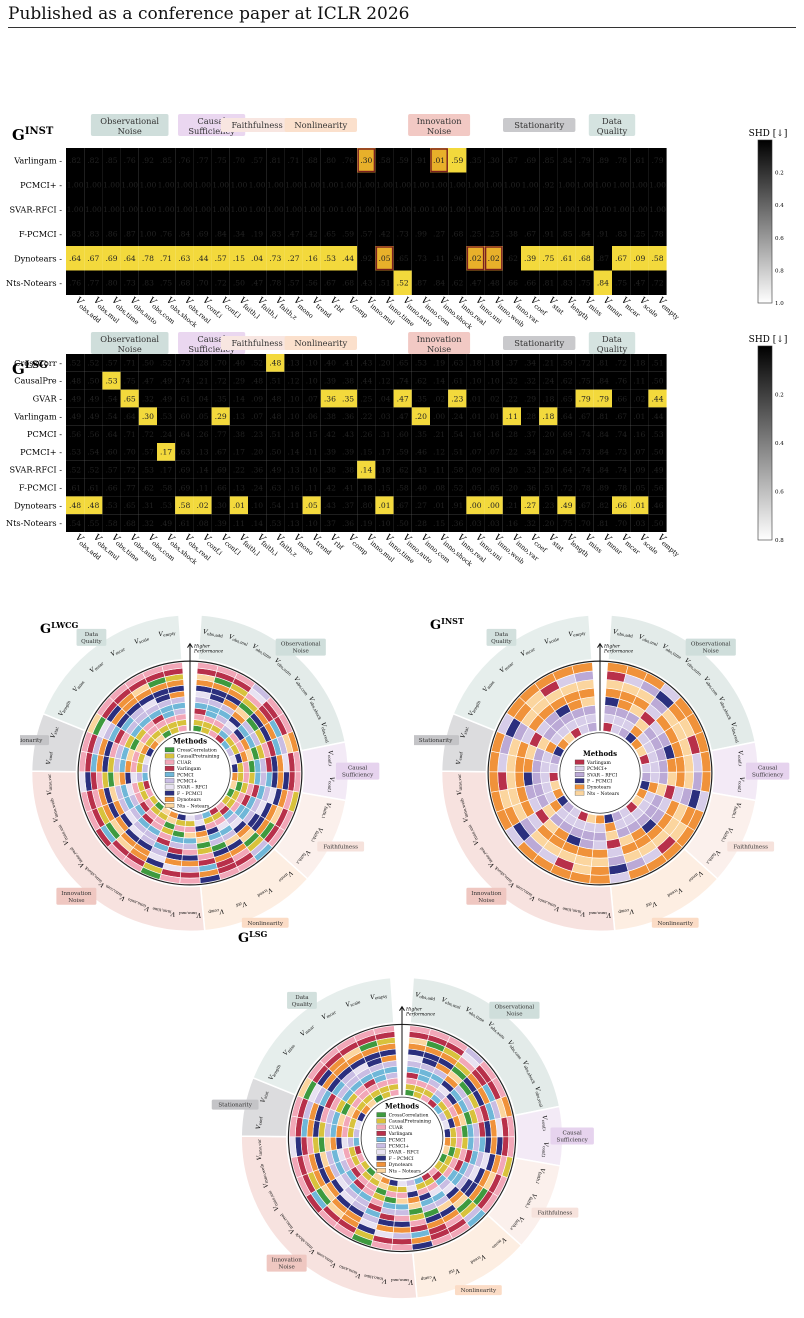  What do you see at coordinates (399, 1147) in the screenshot?
I see `legend-item: PCMCI+` at bounding box center [399, 1147].